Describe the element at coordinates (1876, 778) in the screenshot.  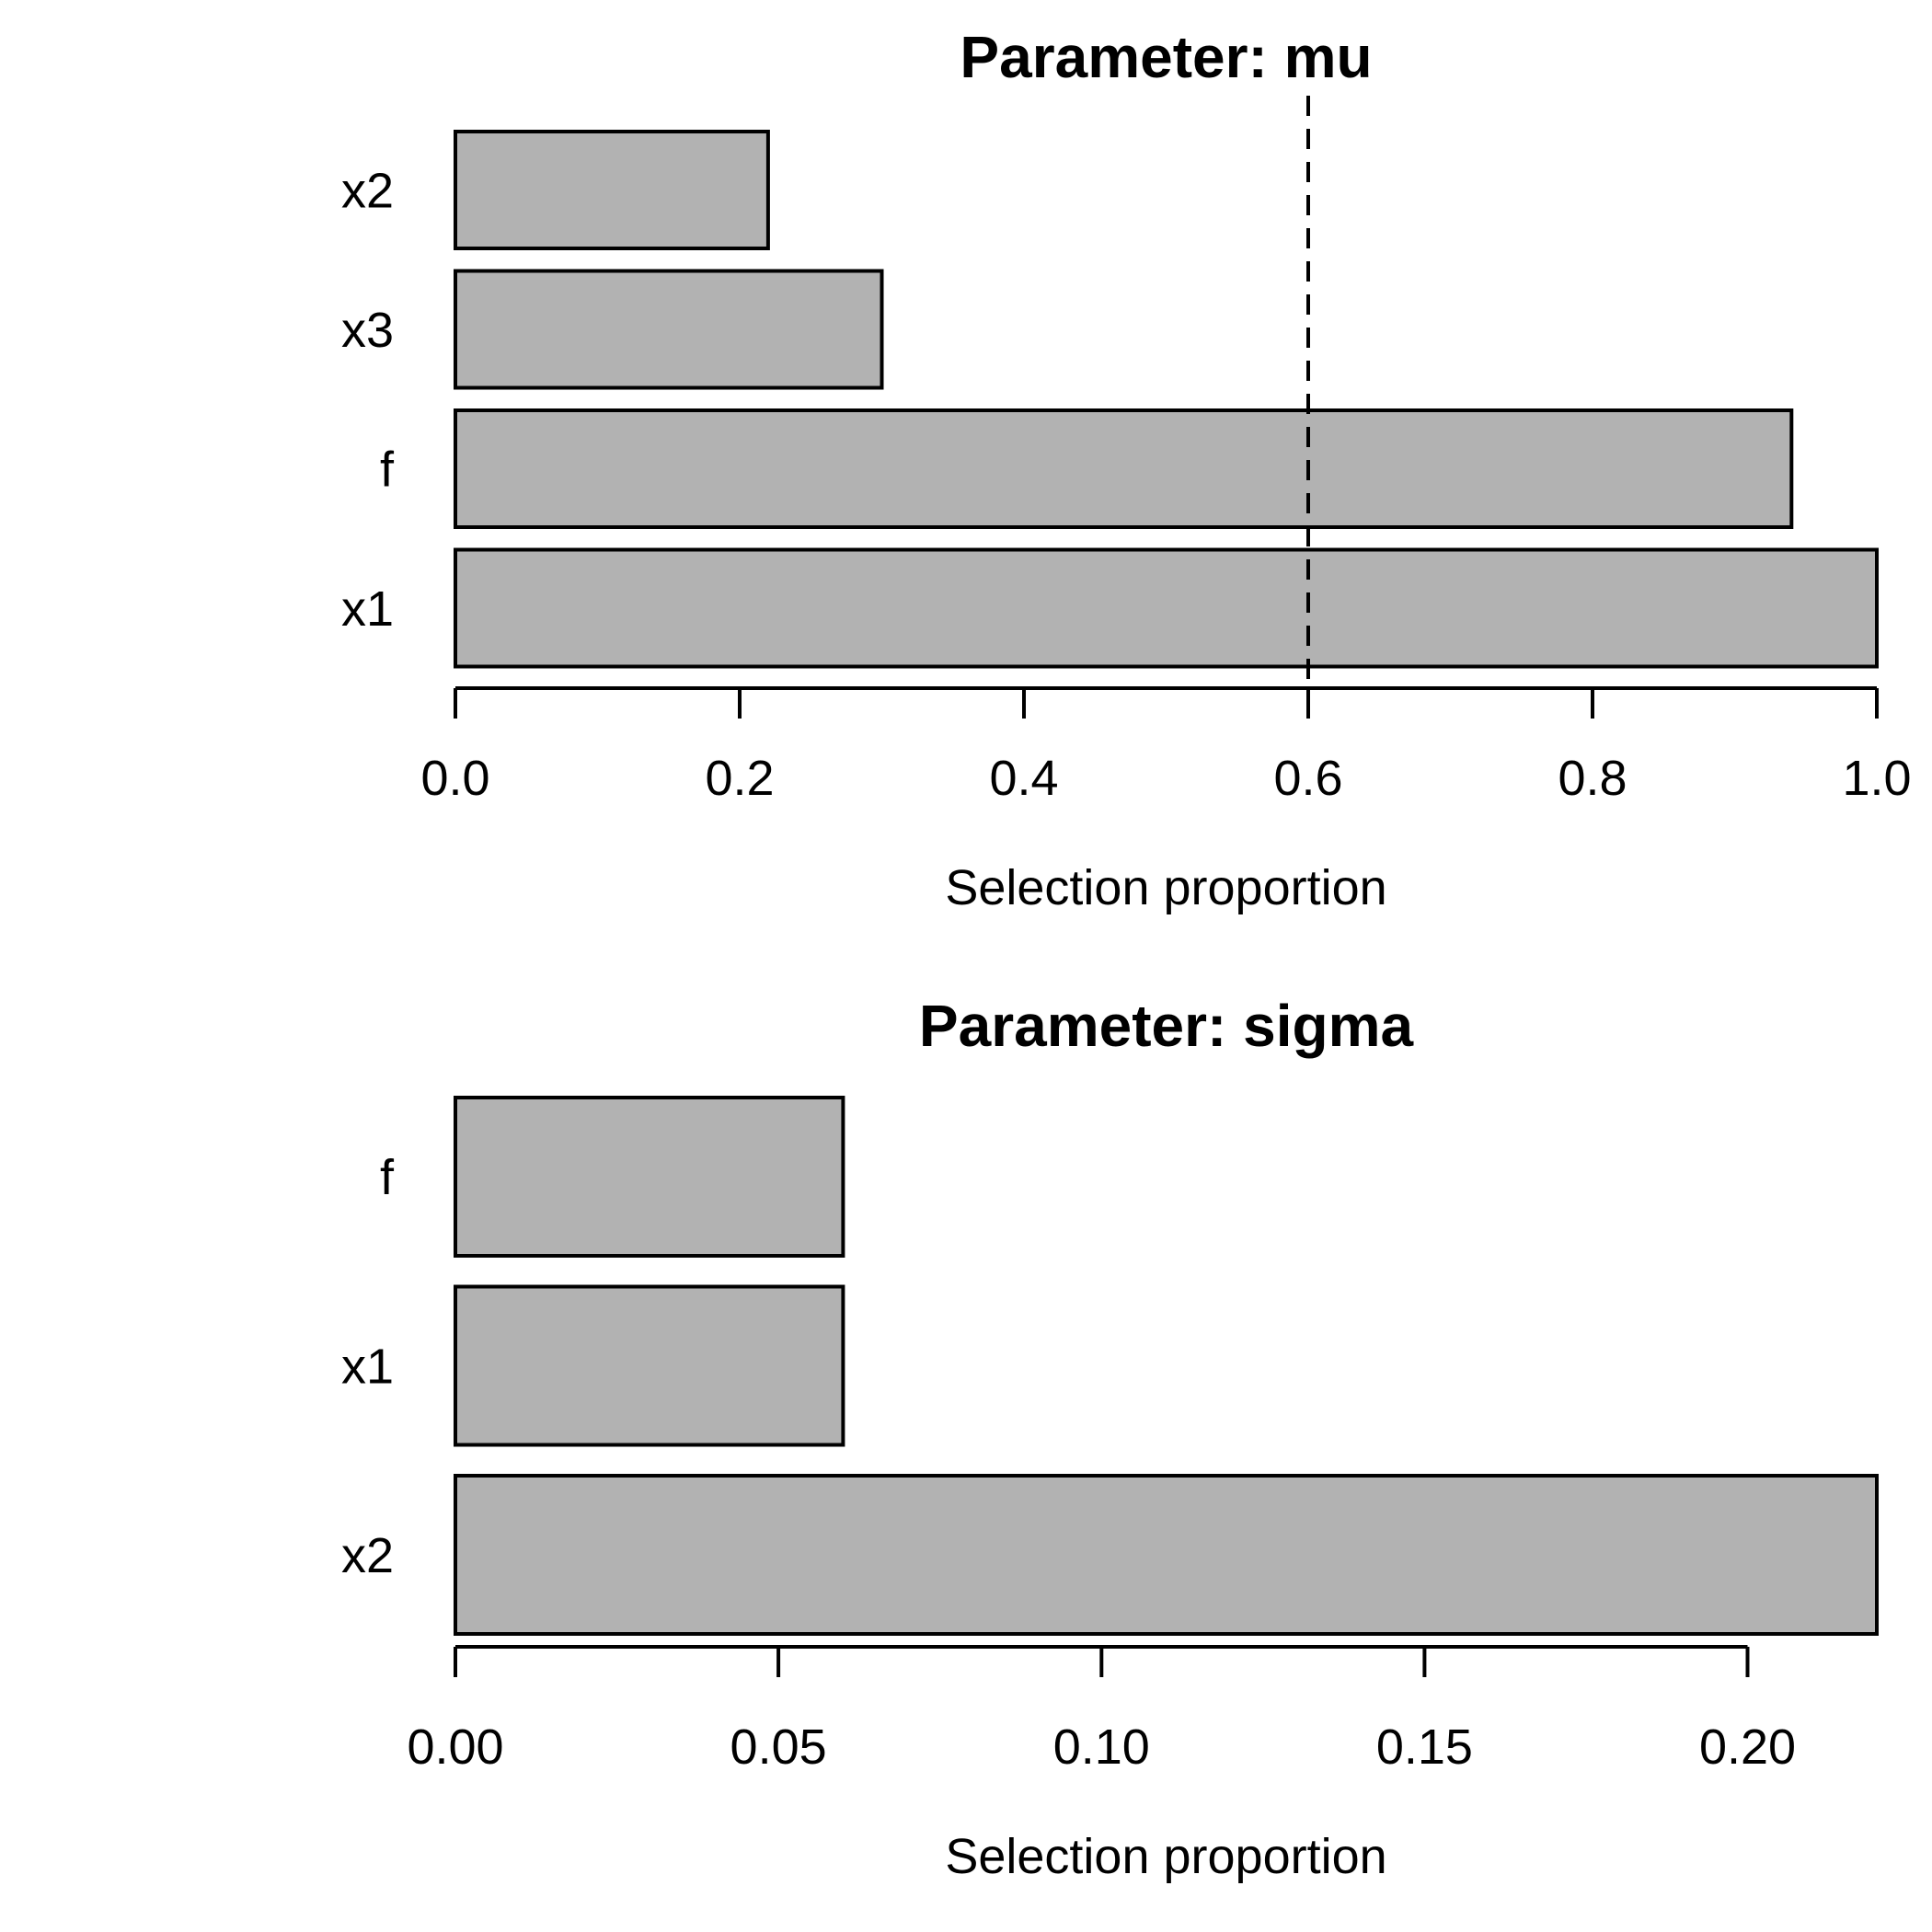
I see `x-axis-tick-label: 1.0` at that location.